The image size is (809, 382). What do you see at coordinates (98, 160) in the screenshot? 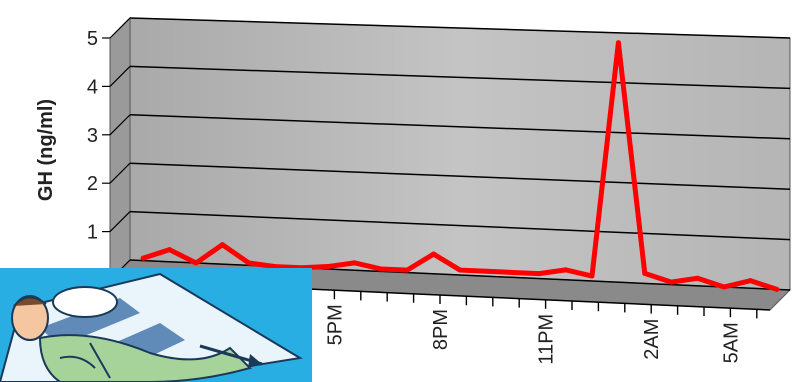
I see `y-axis: 012345` at bounding box center [98, 160].